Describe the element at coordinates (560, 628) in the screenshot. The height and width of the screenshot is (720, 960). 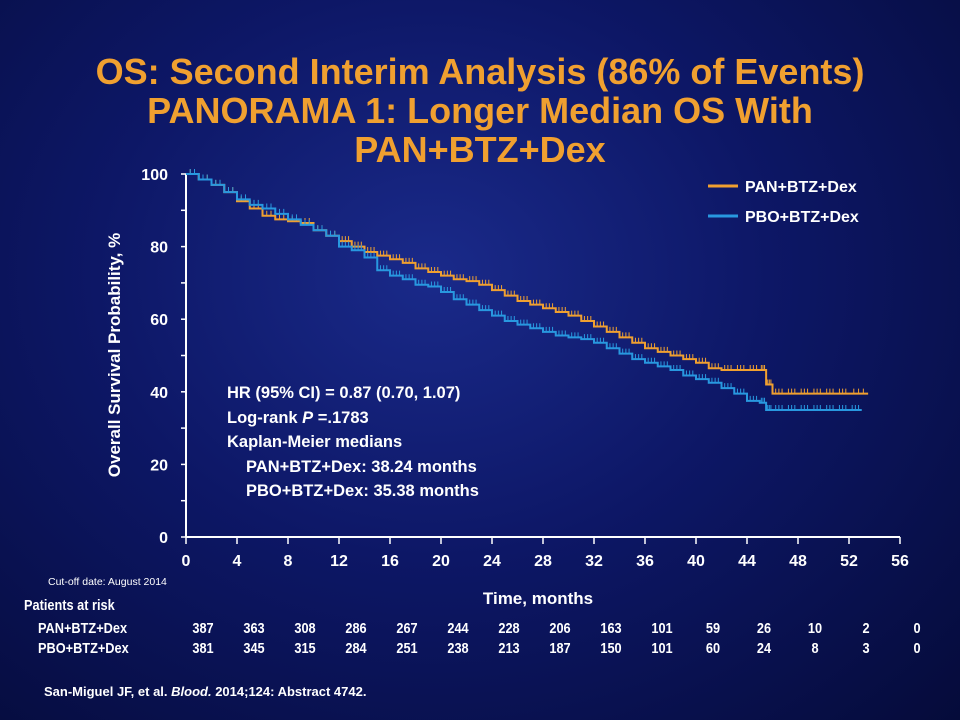
I see `risk-cell: 206` at that location.